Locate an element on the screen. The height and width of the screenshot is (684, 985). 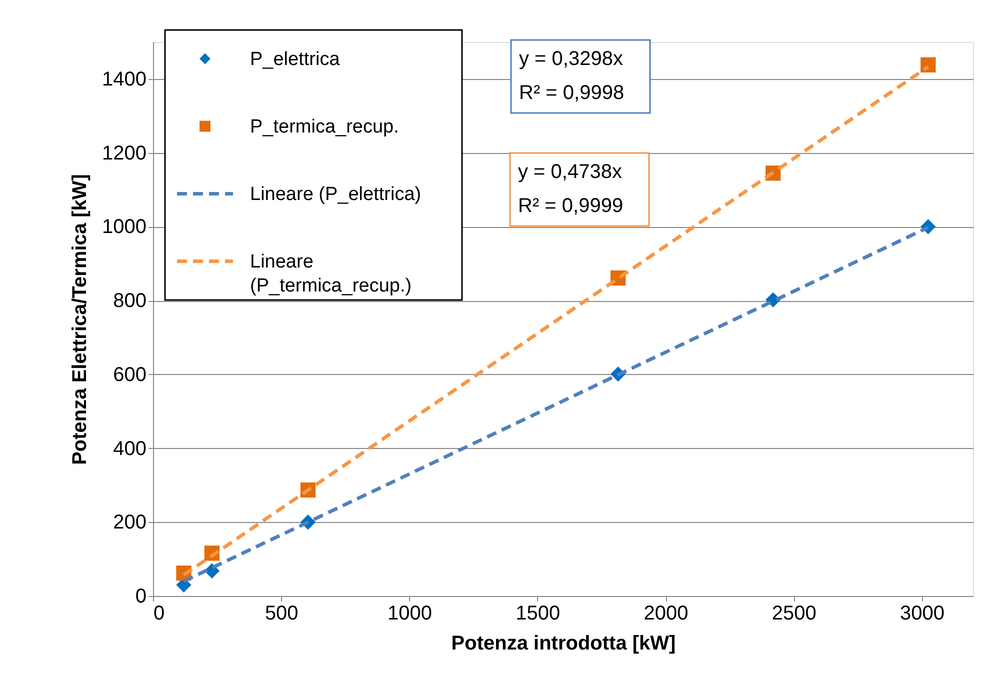
y-tick-label: 1400 is located at coordinates (124, 79).